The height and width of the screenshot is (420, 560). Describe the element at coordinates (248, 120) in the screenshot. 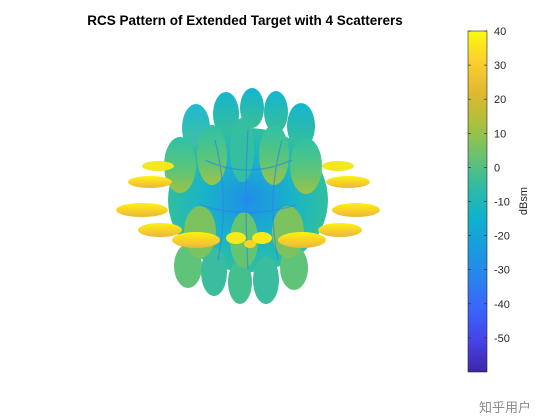

I see `top-lobes` at that location.